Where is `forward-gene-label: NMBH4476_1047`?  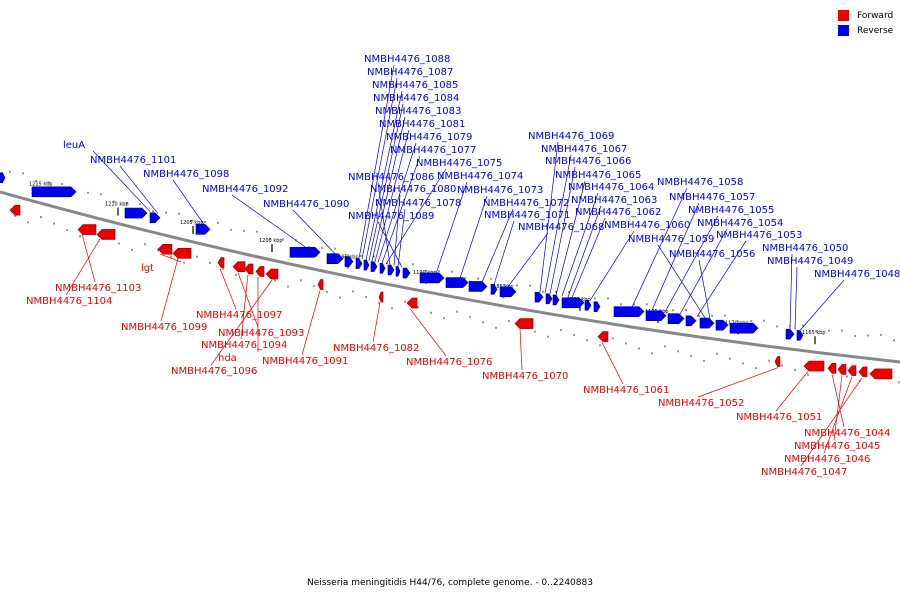
forward-gene-label: NMBH4476_1047 is located at coordinates (804, 472).